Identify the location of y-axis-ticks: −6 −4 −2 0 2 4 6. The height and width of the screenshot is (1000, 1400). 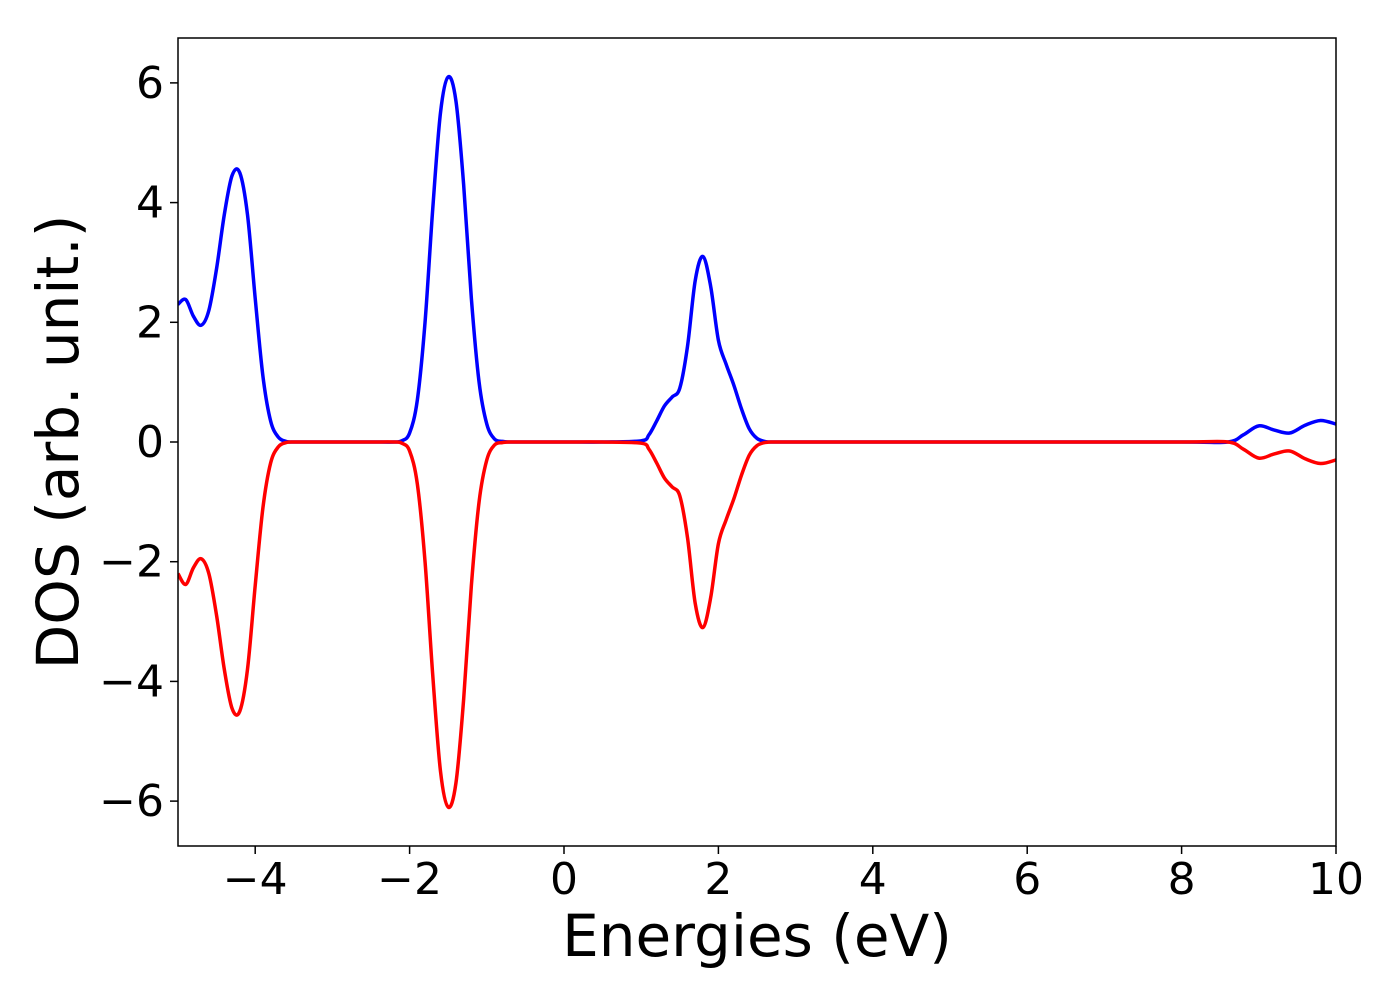
(138, 442).